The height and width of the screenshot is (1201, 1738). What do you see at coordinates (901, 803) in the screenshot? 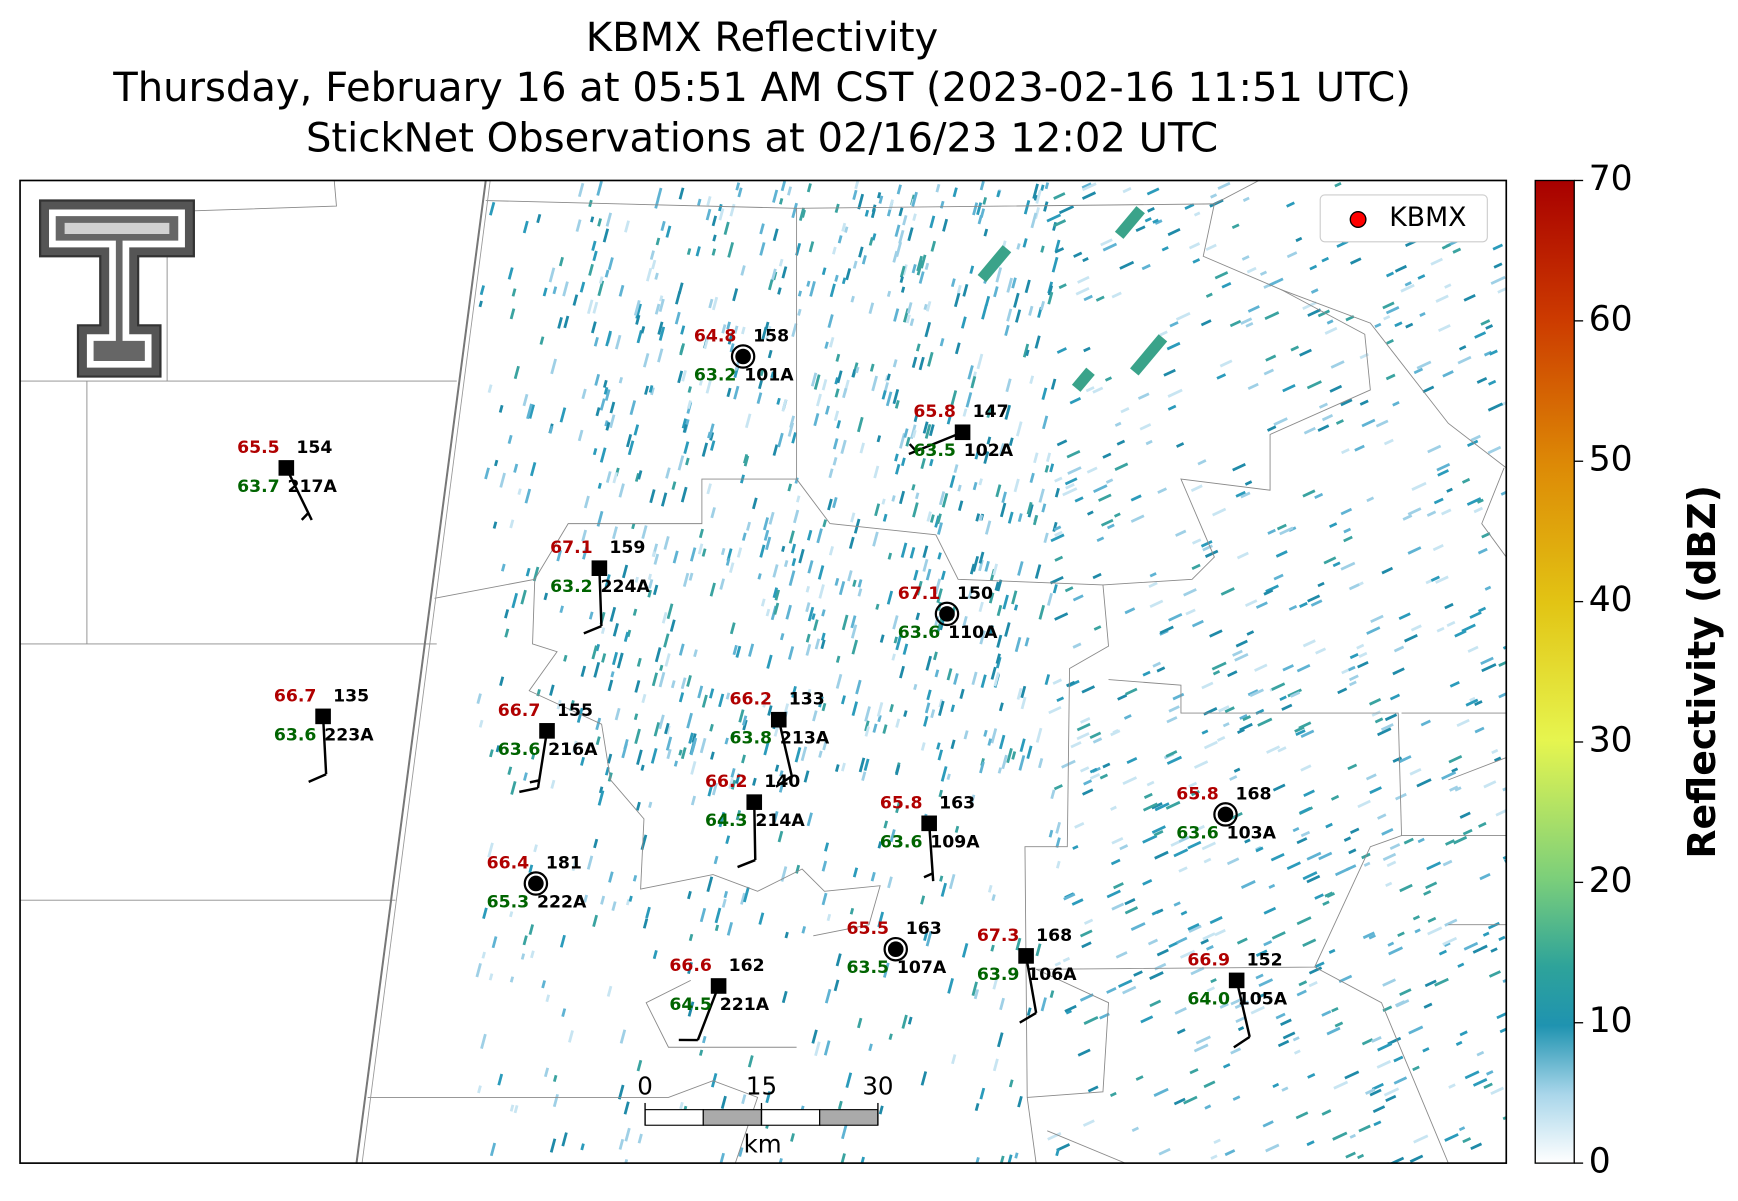
I see `temperature: 65.8` at bounding box center [901, 803].